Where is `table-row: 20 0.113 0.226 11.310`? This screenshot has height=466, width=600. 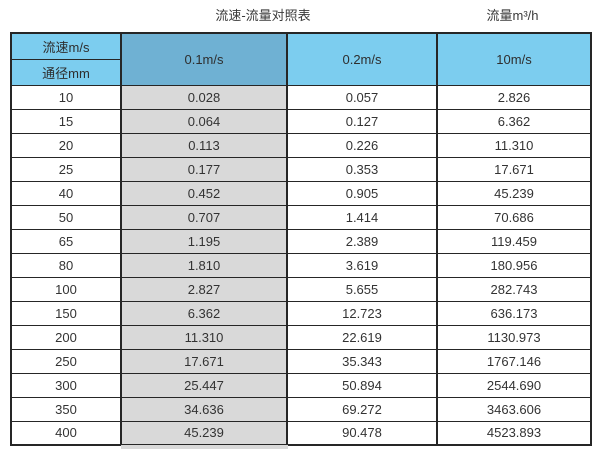
table-row: 20 0.113 0.226 11.310 is located at coordinates (301, 145).